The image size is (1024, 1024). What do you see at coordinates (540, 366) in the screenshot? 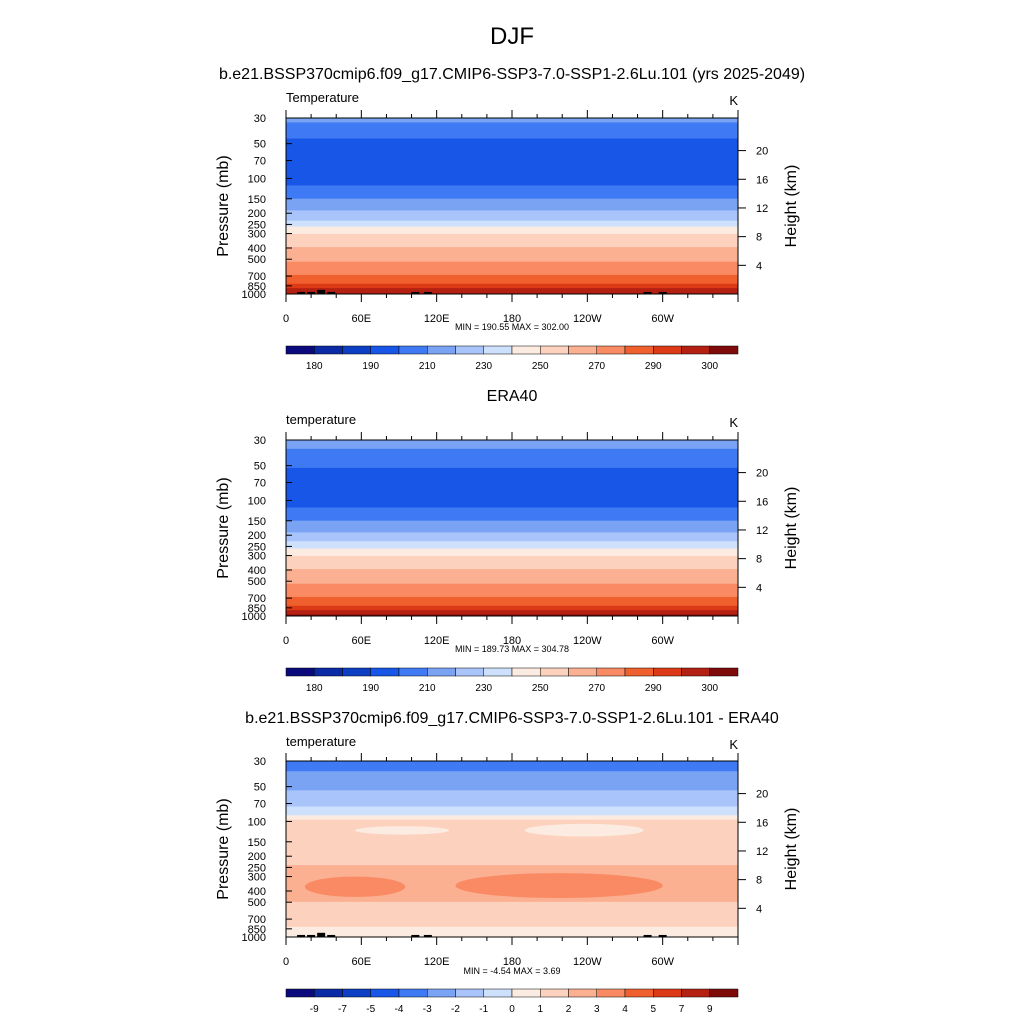
I see `colorbar-label: 250` at bounding box center [540, 366].